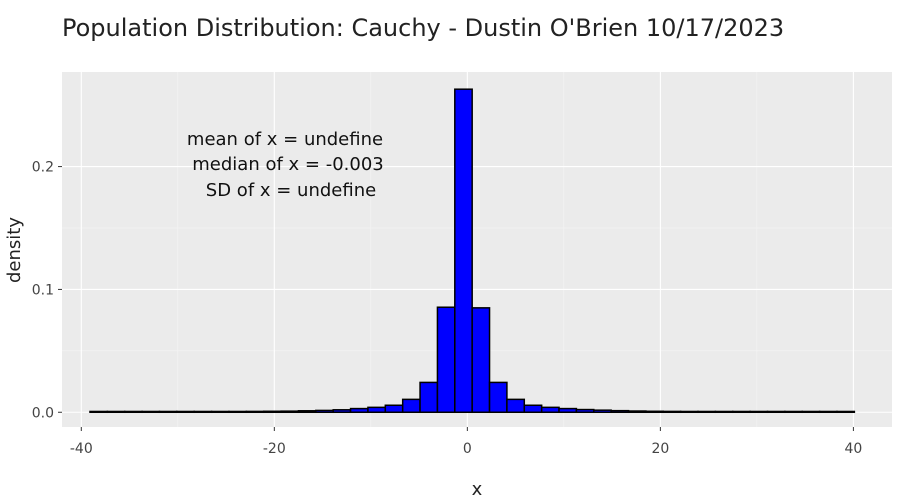 This screenshot has width=900, height=500. Describe the element at coordinates (660, 449) in the screenshot. I see `x-tick-label: 20` at that location.